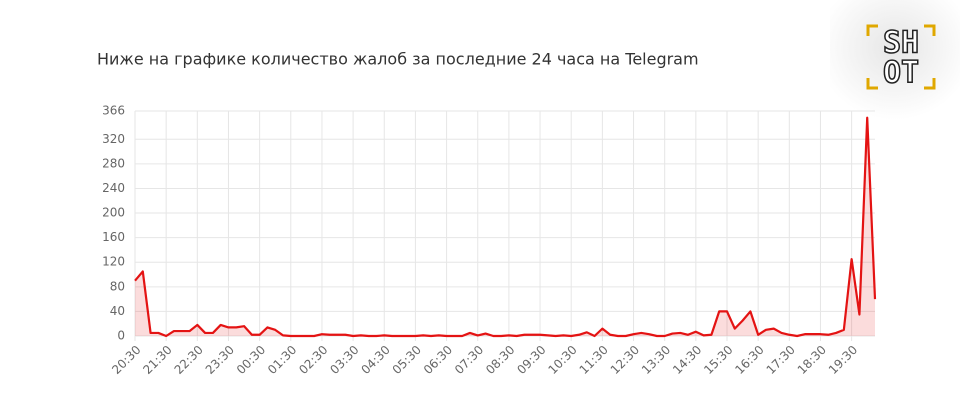 The image size is (960, 419). Describe the element at coordinates (407, 360) in the screenshot. I see `x-tick-label: 05:30` at that location.